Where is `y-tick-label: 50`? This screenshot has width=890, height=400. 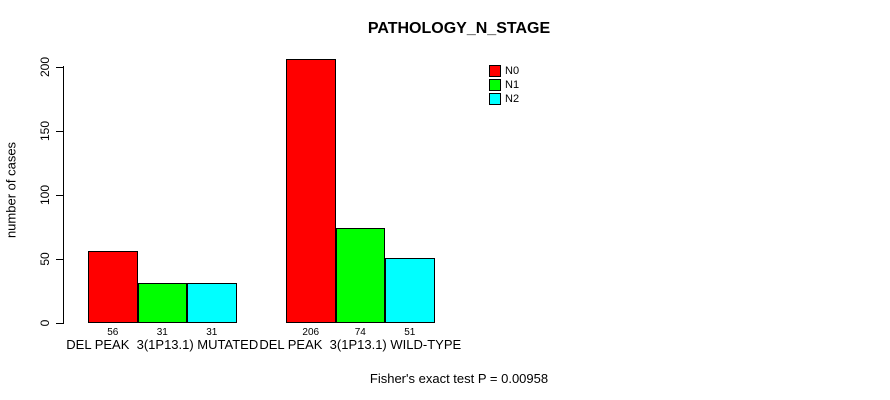
y-tick-label: 50 is located at coordinates (45, 259).